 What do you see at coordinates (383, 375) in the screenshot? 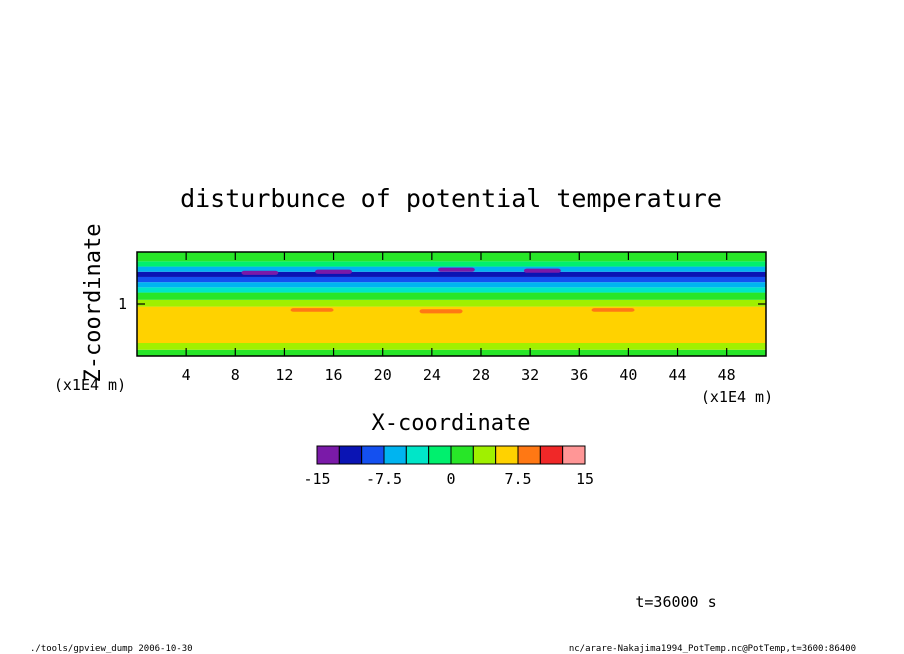
I see `x-tick-label-4: 20` at bounding box center [383, 375].